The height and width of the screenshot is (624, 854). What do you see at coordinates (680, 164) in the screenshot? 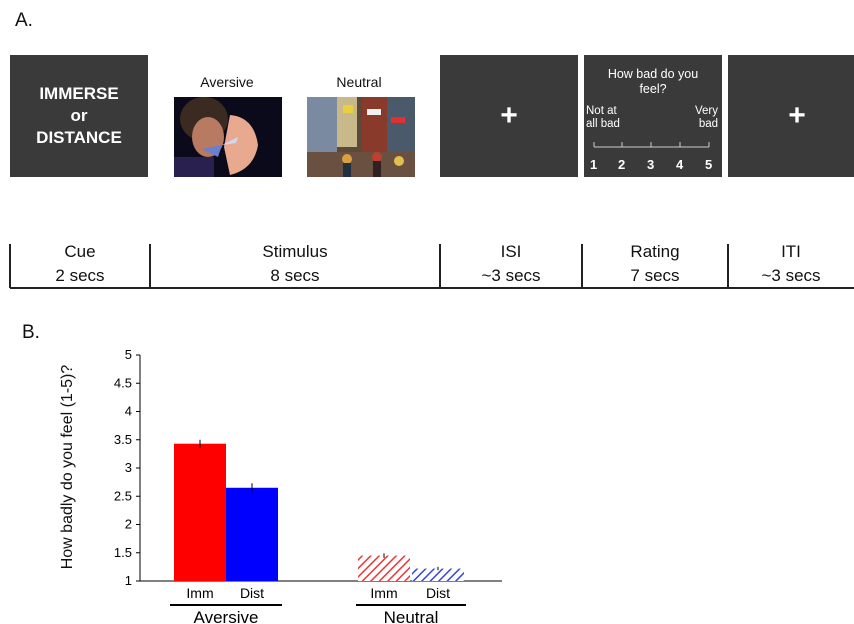
I see `scale-4: 4` at bounding box center [680, 164].